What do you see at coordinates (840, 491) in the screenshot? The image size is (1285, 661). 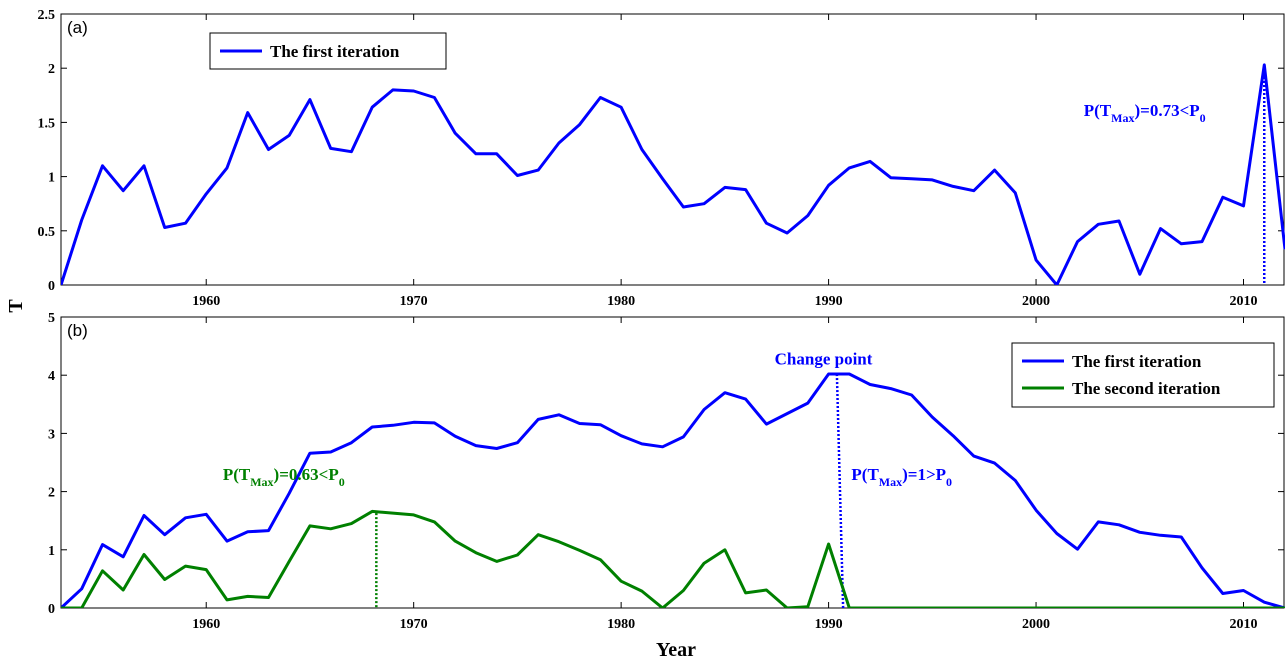 I see `tmax-marker-line` at bounding box center [840, 491].